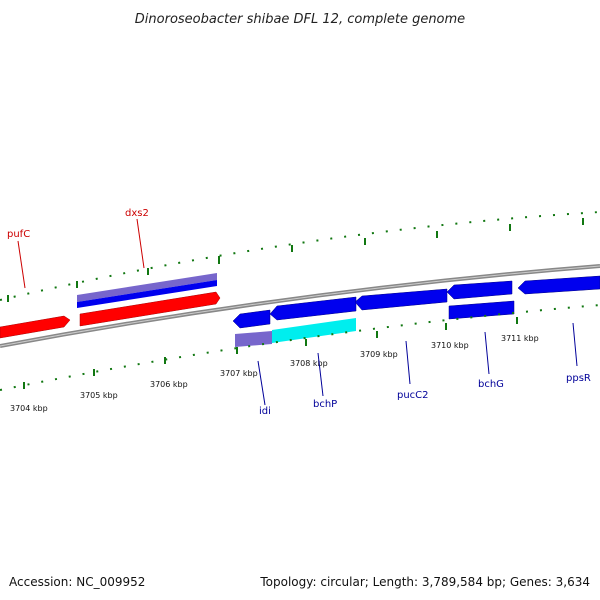 The height and width of the screenshot is (600, 600). What do you see at coordinates (147, 294) in the screenshot?
I see `gene-highlight-dxs2-blue` at bounding box center [147, 294].